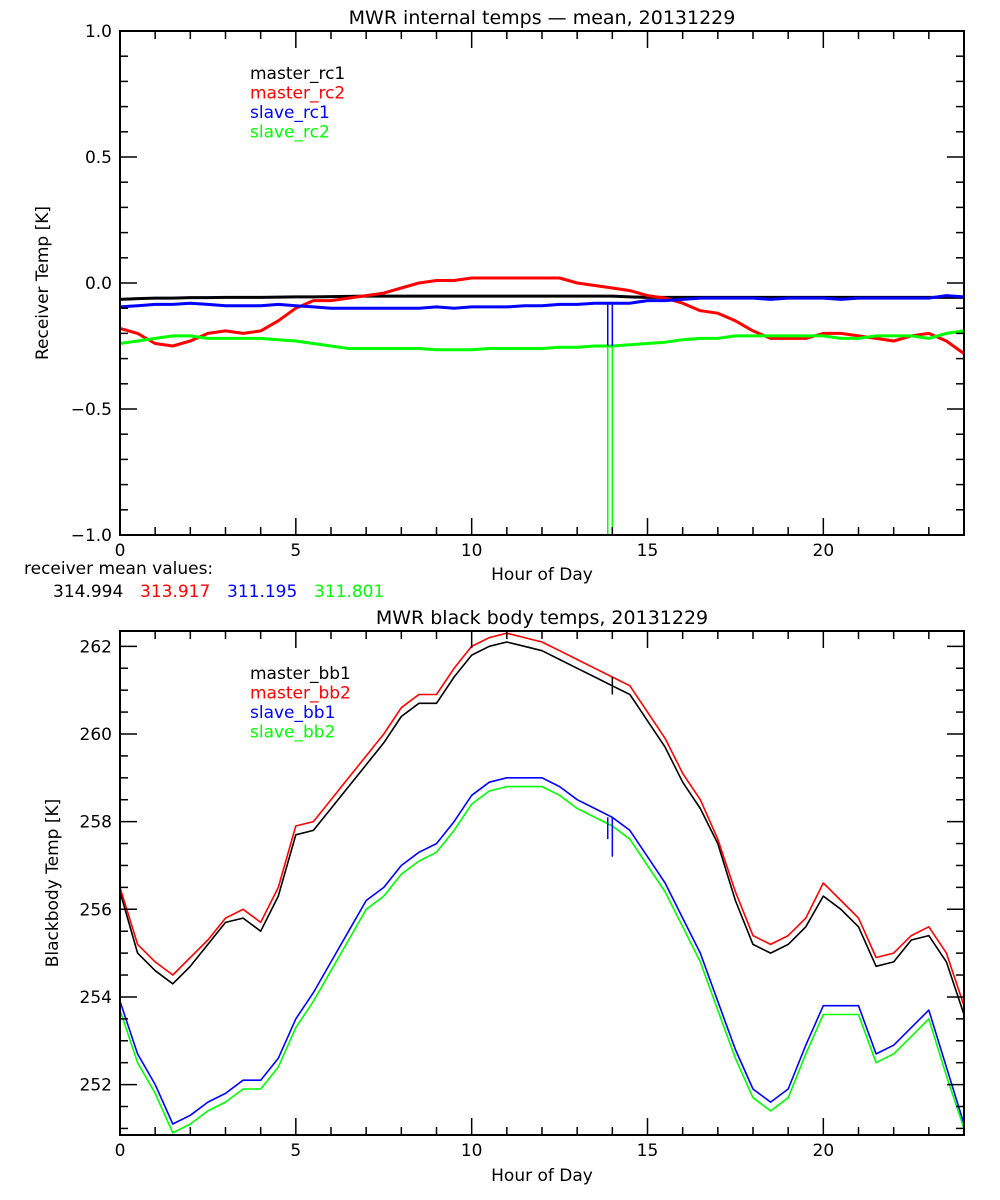 The width and height of the screenshot is (1000, 1200). I want to click on bottom-x-axis-label: Hour of Day, so click(542, 1176).